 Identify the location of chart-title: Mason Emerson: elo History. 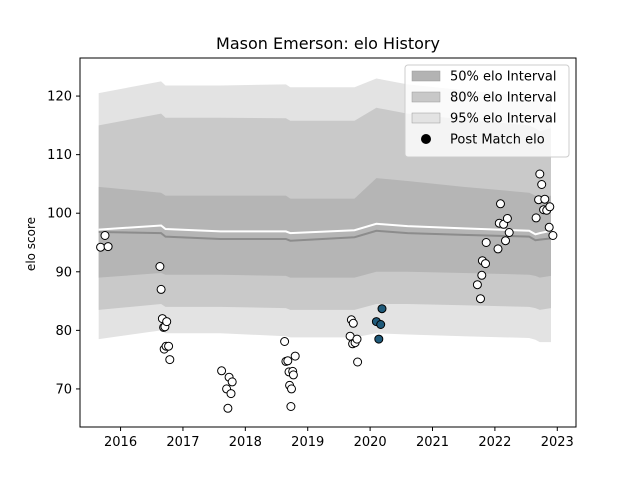
(328, 43).